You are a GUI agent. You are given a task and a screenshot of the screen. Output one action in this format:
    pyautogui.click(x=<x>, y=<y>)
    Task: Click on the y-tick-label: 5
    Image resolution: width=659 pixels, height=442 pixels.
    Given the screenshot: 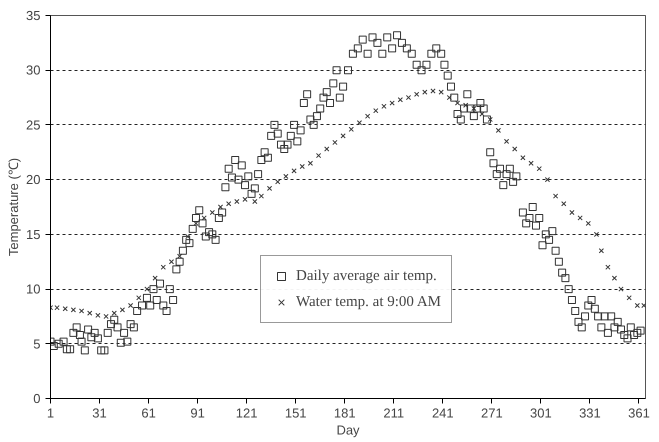 What is the action you would take?
    pyautogui.click(x=37, y=344)
    